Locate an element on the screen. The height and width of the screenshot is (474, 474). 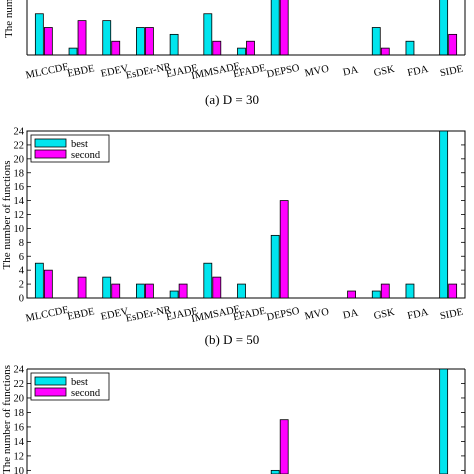
panel-c-legend-second-label: second is located at coordinates (86, 393).